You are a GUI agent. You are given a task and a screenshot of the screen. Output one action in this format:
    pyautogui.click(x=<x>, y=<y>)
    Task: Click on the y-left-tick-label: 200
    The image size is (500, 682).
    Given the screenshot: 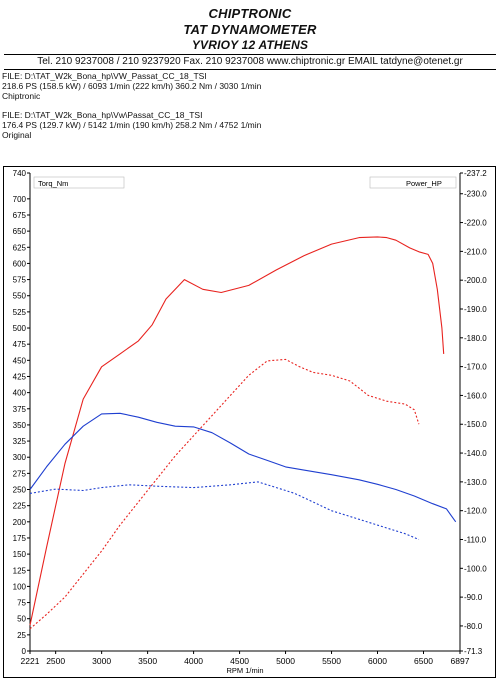 What is the action you would take?
    pyautogui.click(x=20, y=522)
    